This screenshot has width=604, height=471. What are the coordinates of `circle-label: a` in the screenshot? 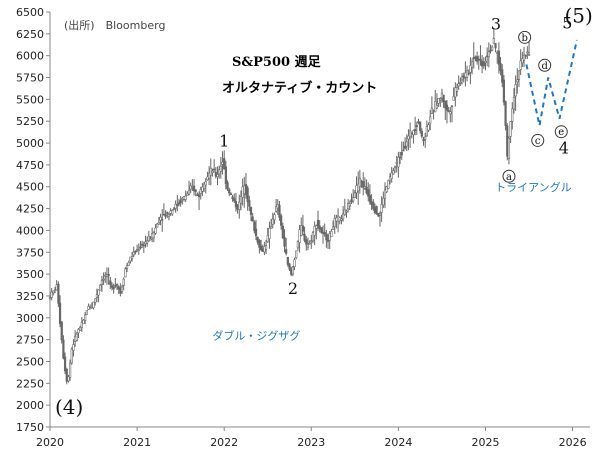 It's located at (509, 177).